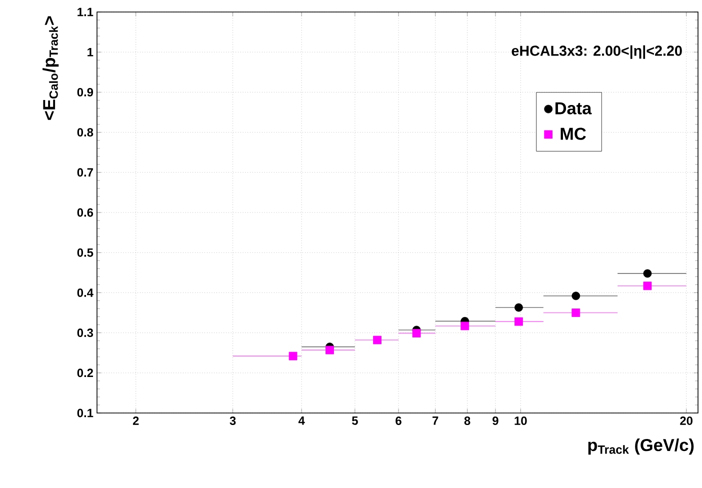 The width and height of the screenshot is (702, 488). What do you see at coordinates (135, 420) in the screenshot?
I see `x-tick-label: 2` at bounding box center [135, 420].